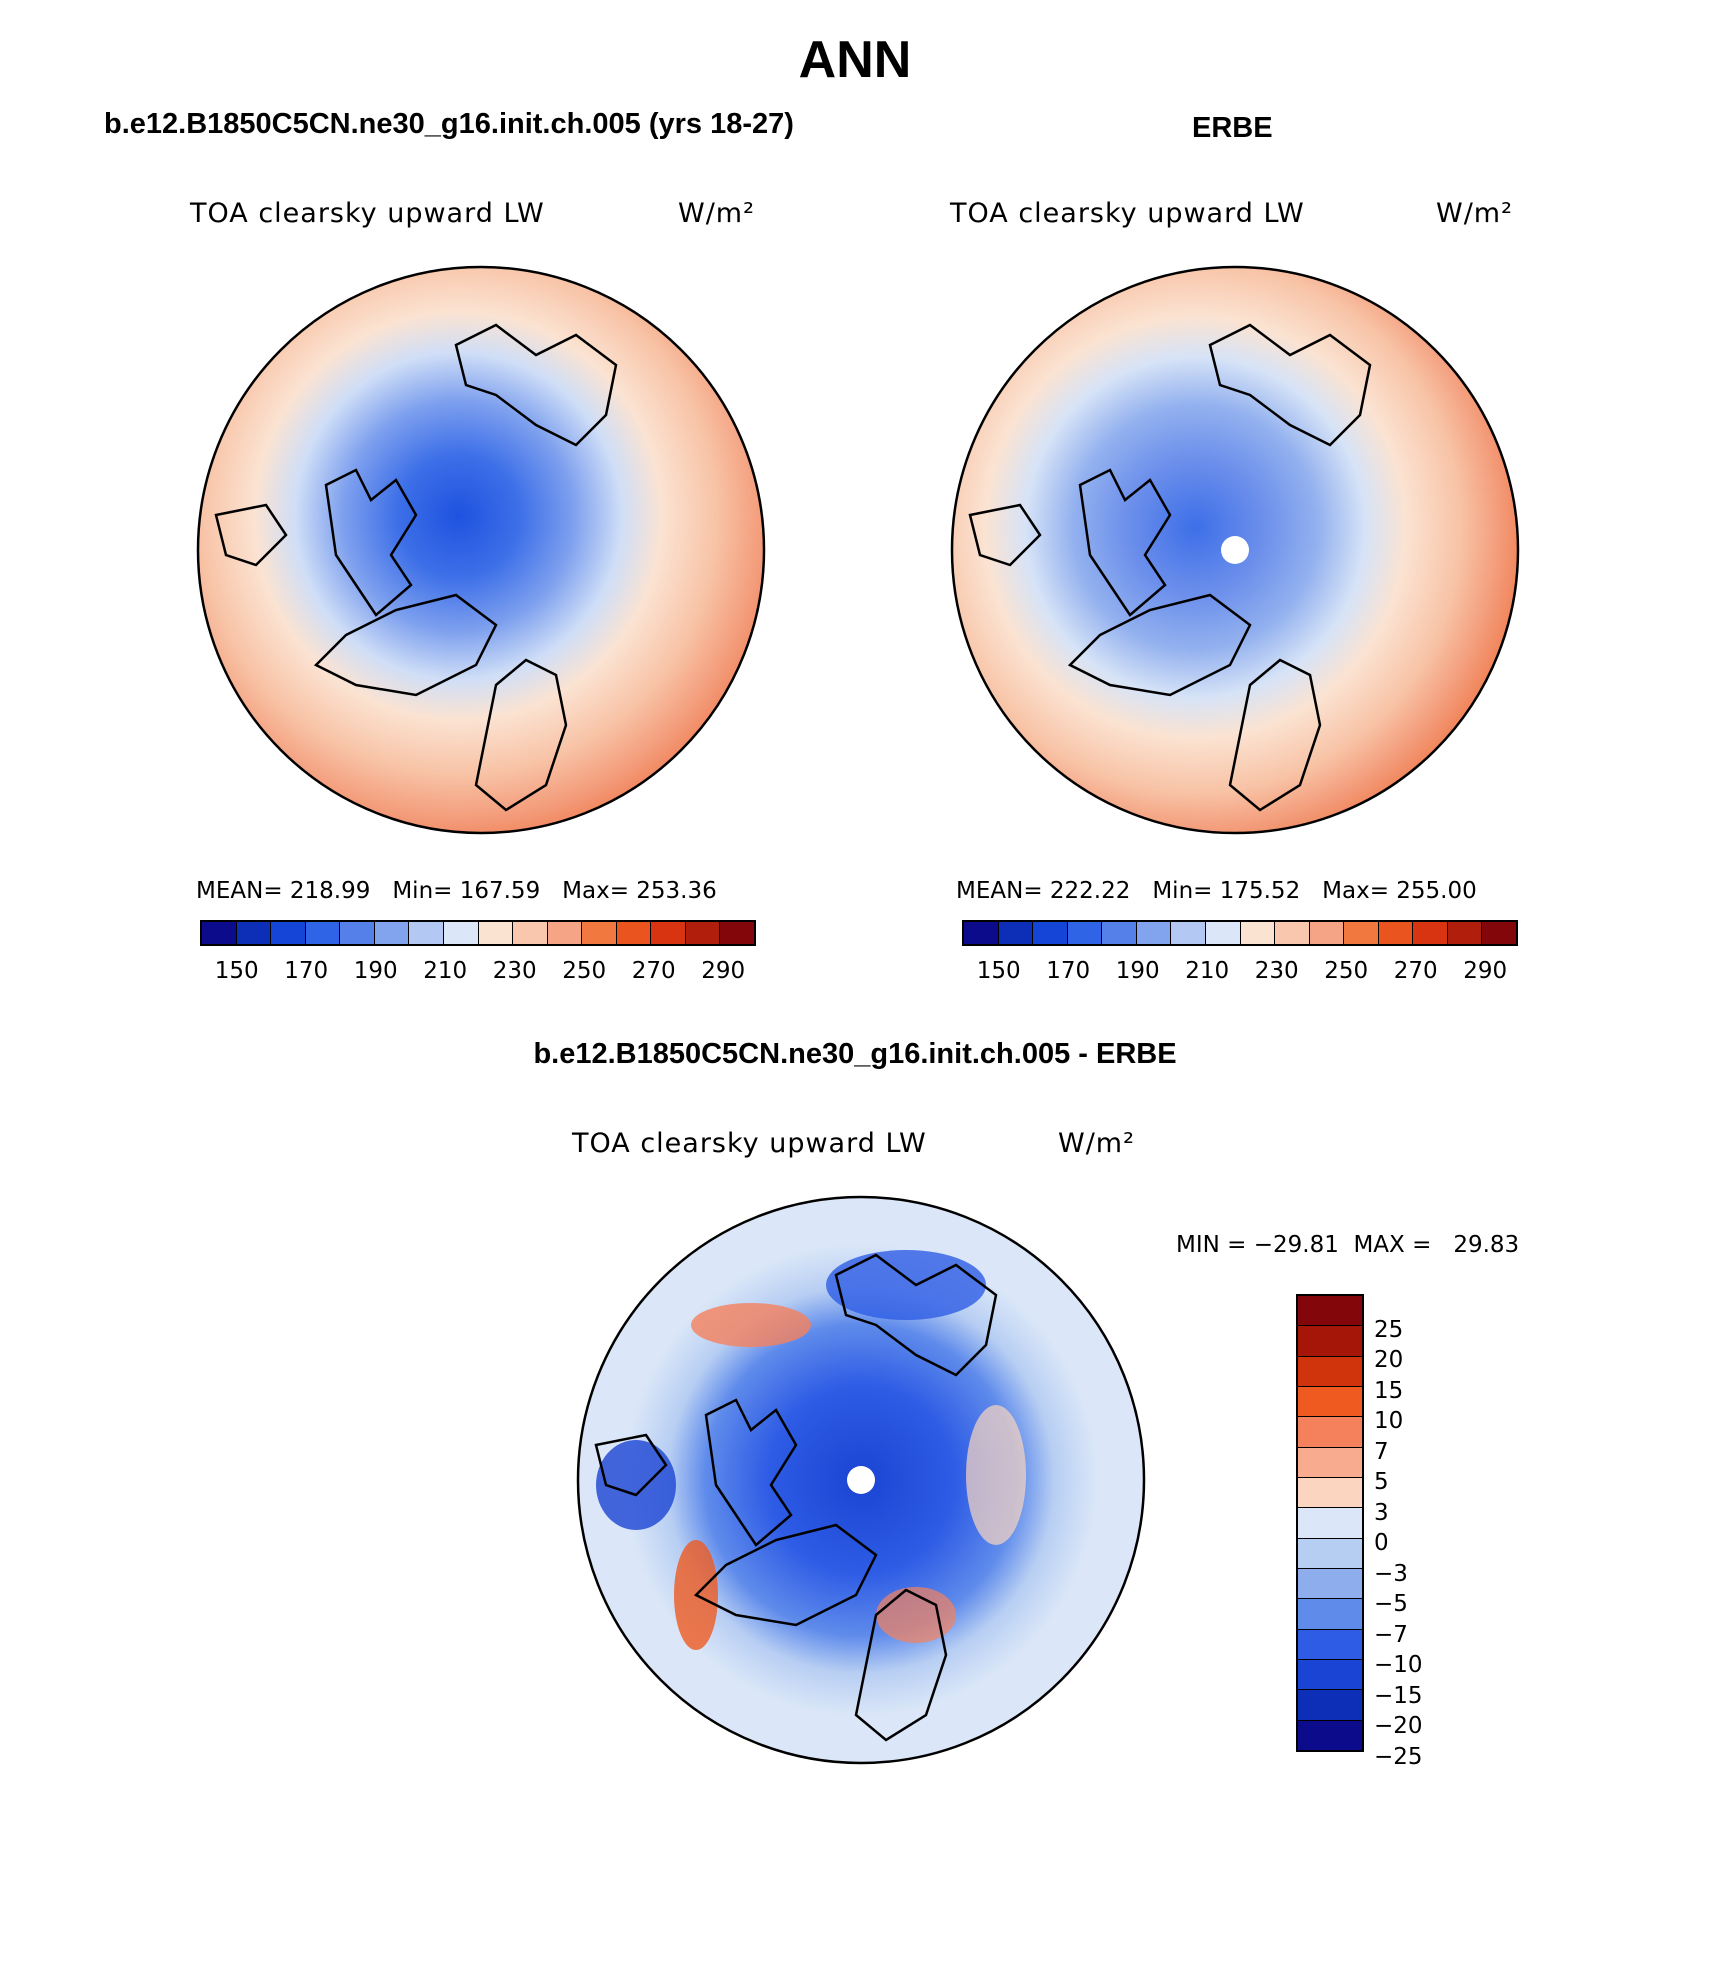  I want to click on diff-anomaly-negative, so click(906, 1285).